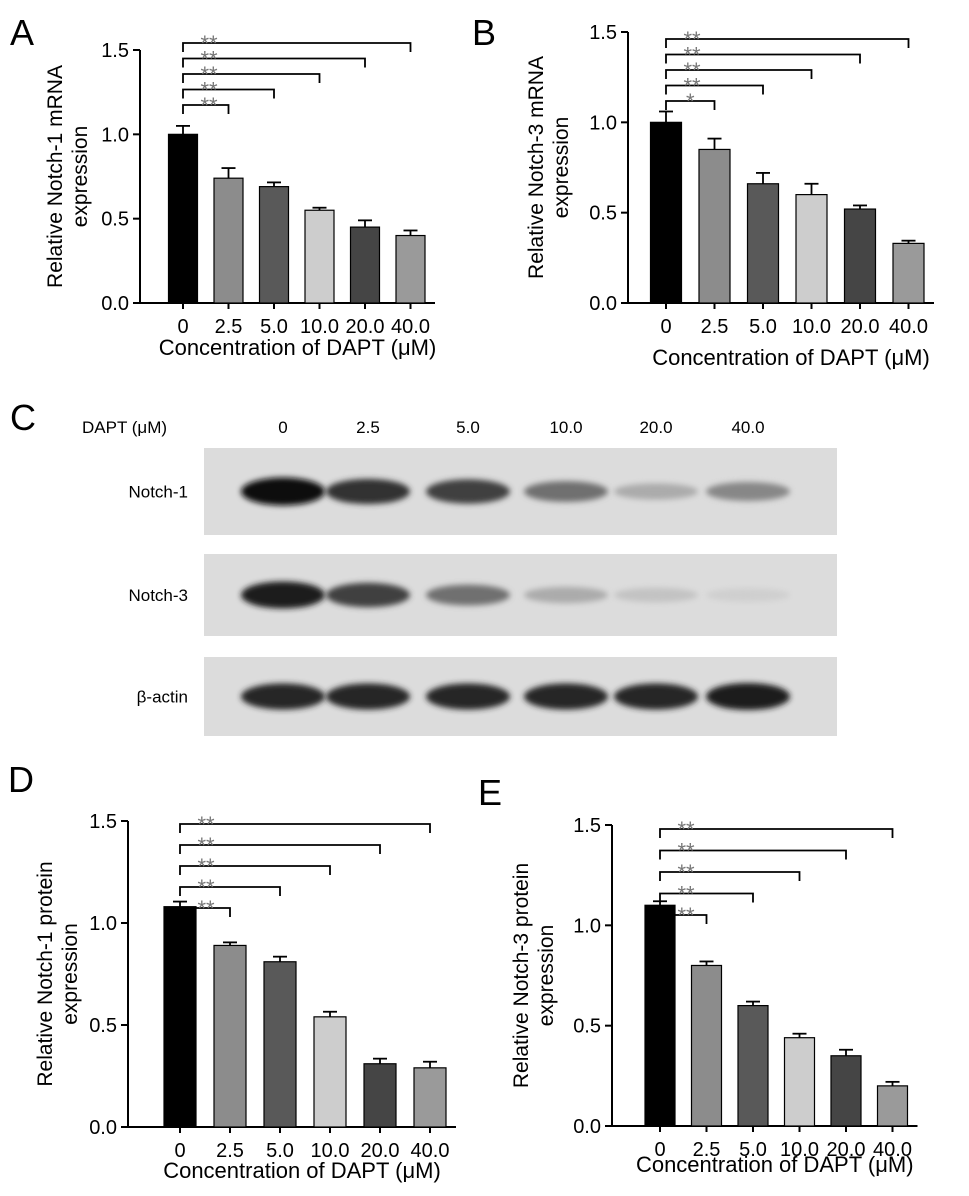 The height and width of the screenshot is (1196, 969). I want to click on blot-lane-label: 20.0, so click(655, 427).